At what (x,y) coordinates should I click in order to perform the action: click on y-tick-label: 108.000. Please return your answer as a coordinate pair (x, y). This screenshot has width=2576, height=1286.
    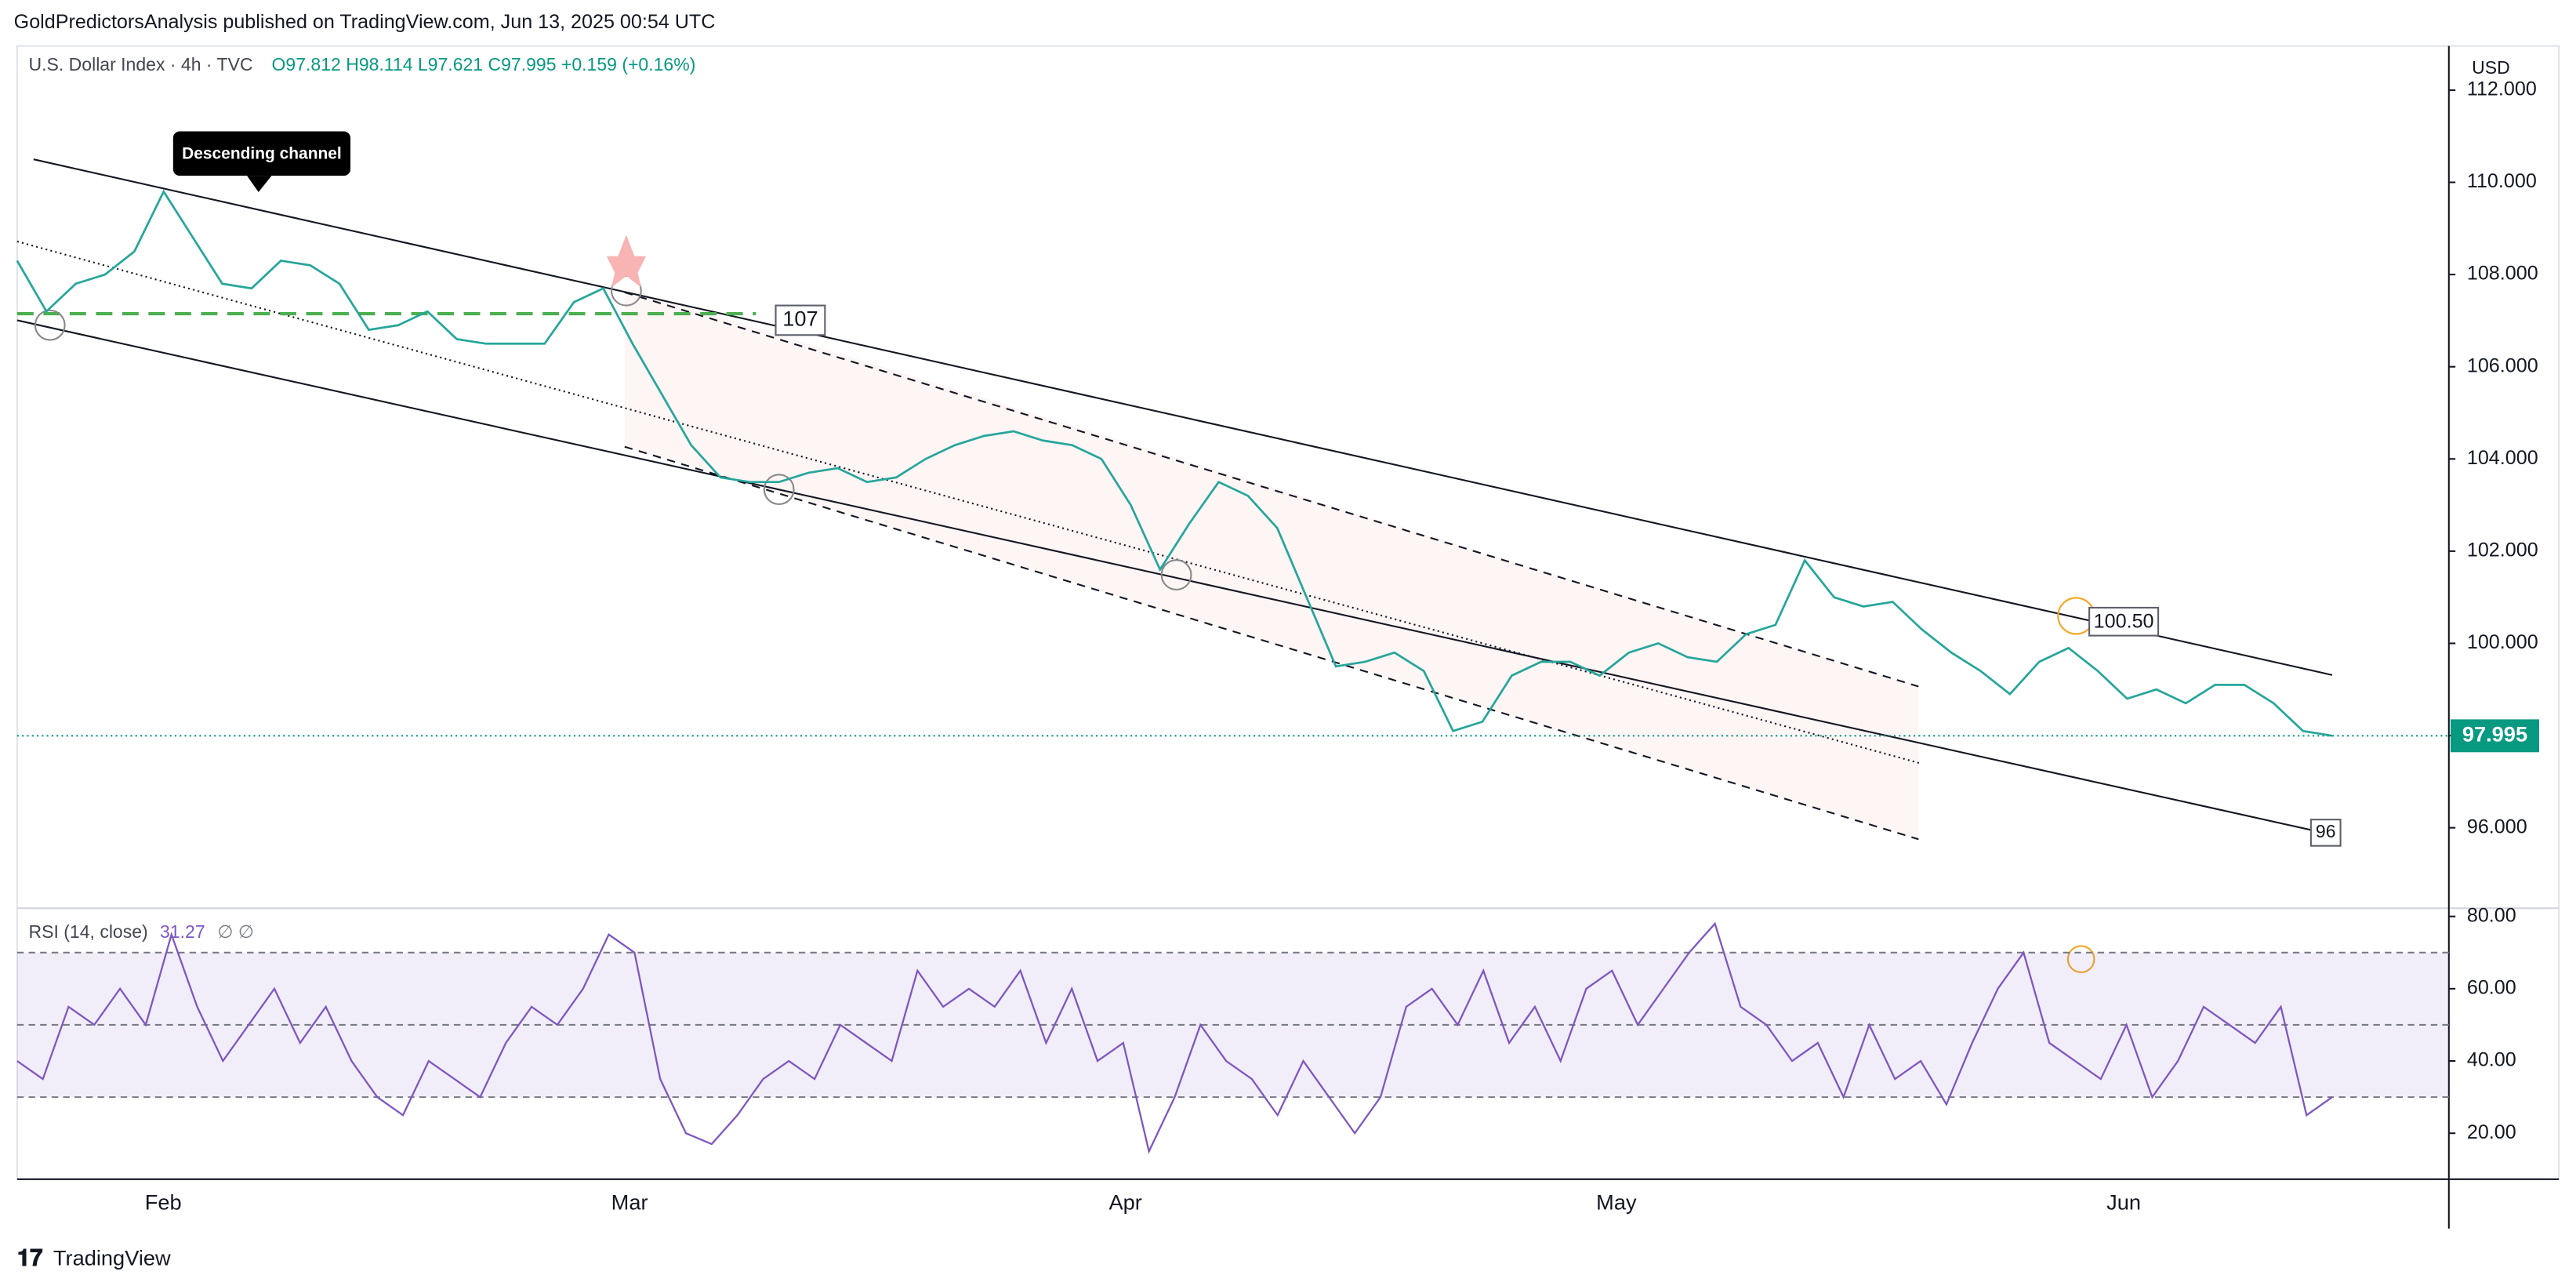
    Looking at the image, I should click on (2502, 274).